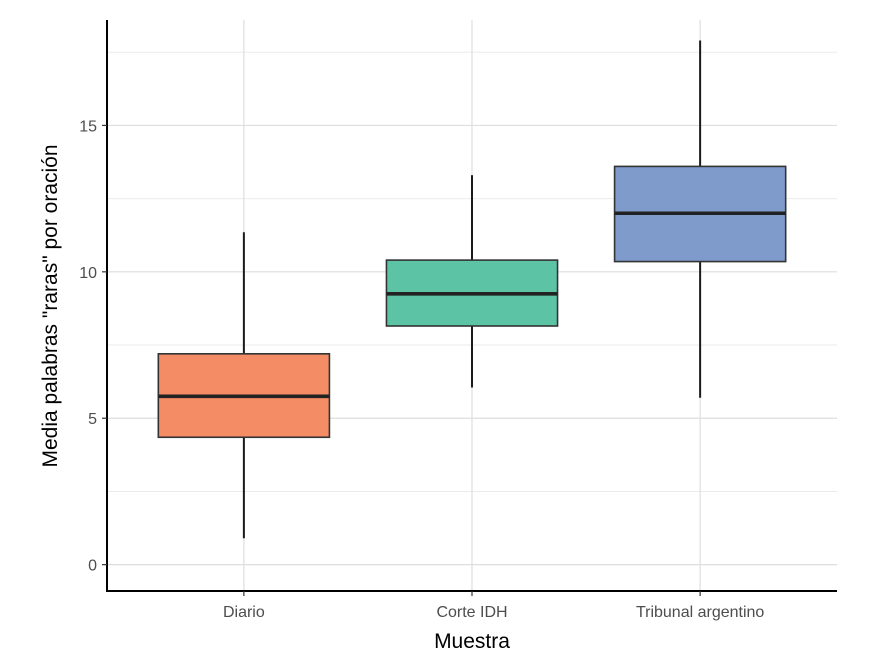 The height and width of the screenshot is (672, 886). Describe the element at coordinates (88, 126) in the screenshot. I see `y-tick-label: 15` at that location.